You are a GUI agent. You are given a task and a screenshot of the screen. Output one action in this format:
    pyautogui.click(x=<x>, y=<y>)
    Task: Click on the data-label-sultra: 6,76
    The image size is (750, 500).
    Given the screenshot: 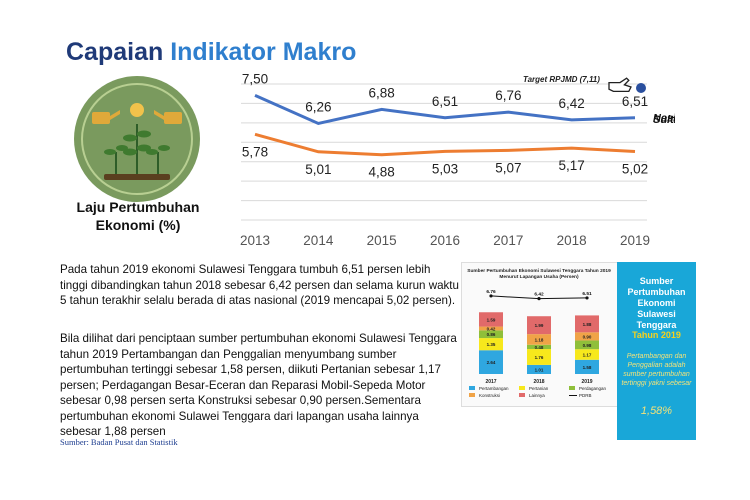 What is the action you would take?
    pyautogui.click(x=508, y=95)
    